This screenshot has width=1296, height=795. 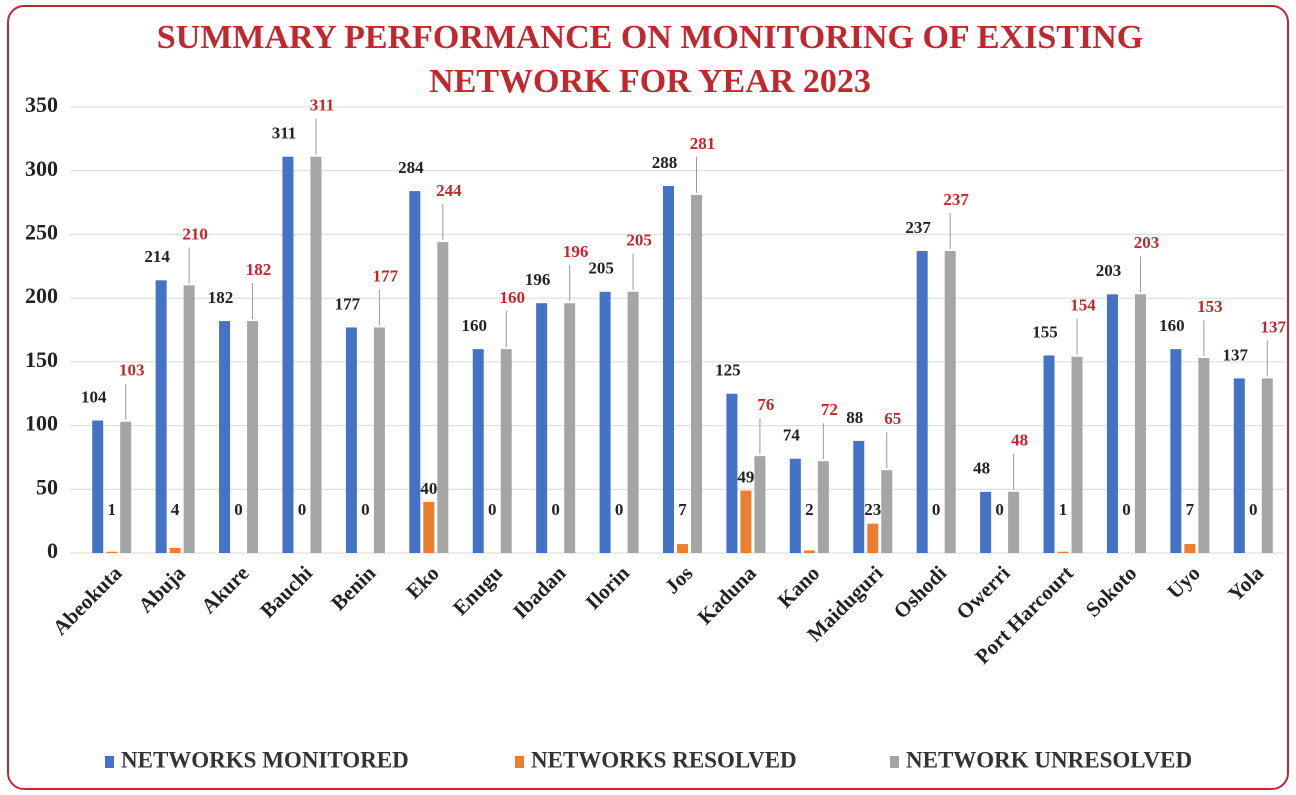 I want to click on data-label: 214, so click(x=157, y=256).